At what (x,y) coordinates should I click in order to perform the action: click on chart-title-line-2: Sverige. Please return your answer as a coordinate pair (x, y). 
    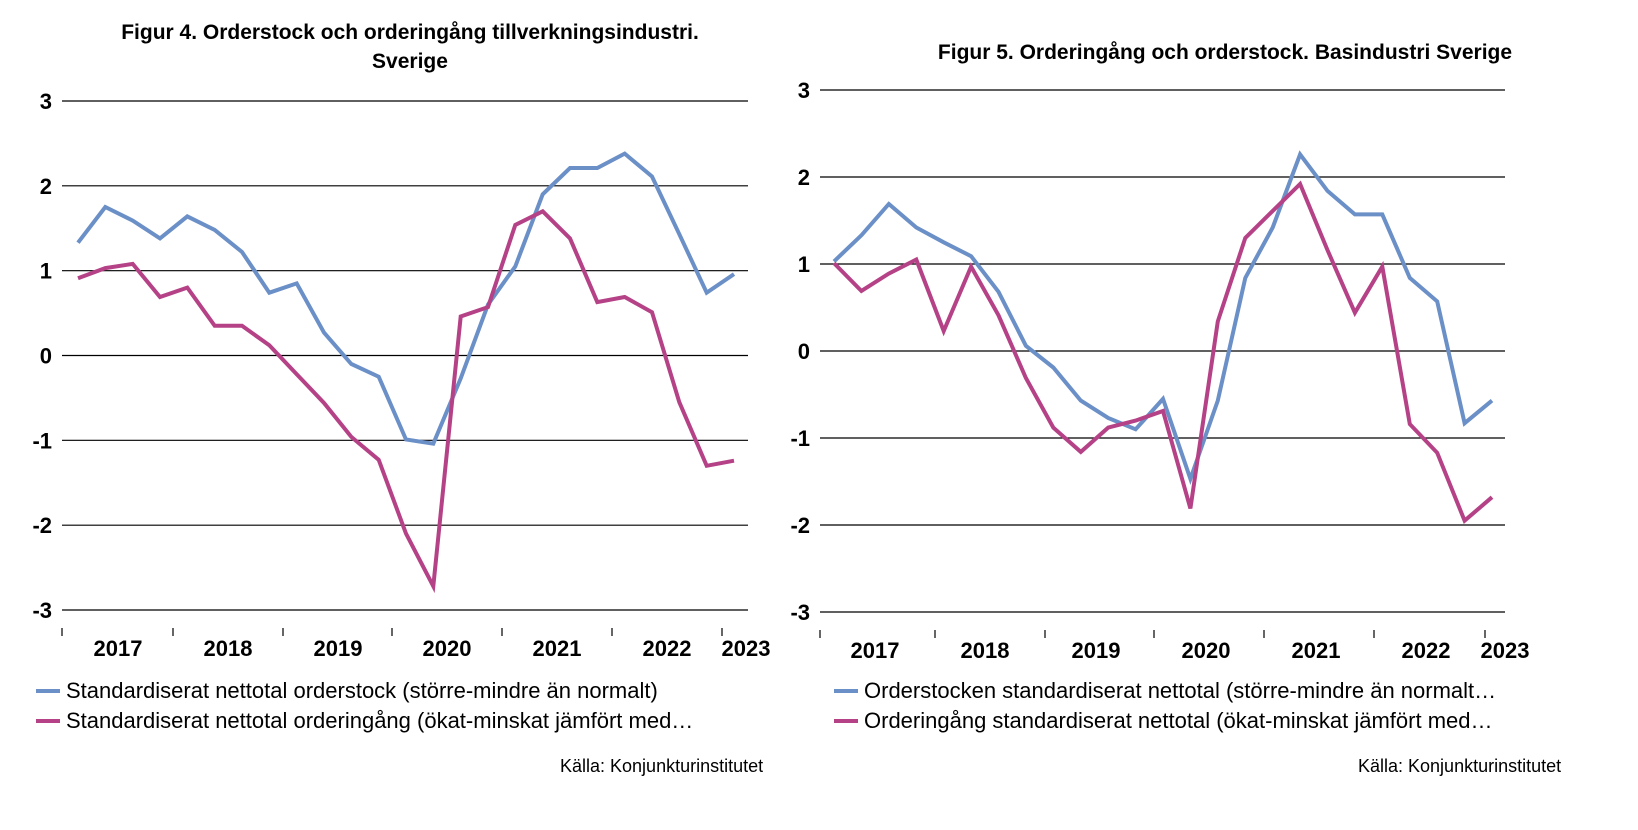
    Looking at the image, I should click on (410, 61).